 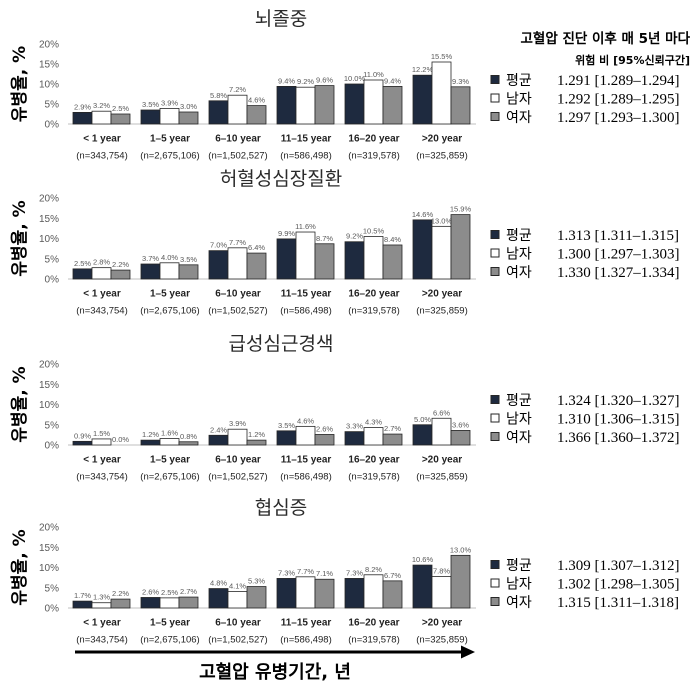 What do you see at coordinates (442, 311) in the screenshot?
I see `x-tick-sample-size: (n=325,859)` at bounding box center [442, 311].